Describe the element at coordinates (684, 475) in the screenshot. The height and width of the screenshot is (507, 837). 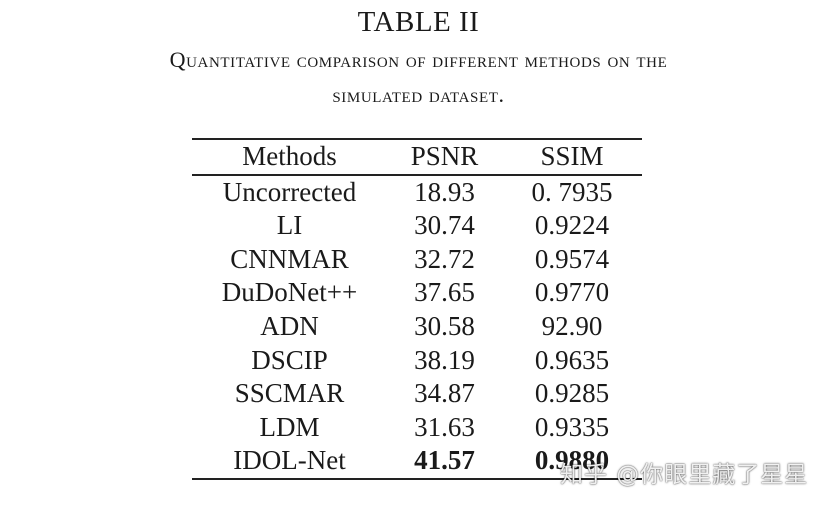
I see `zhihu-watermark: 知乎 @你眼里藏了星星` at that location.